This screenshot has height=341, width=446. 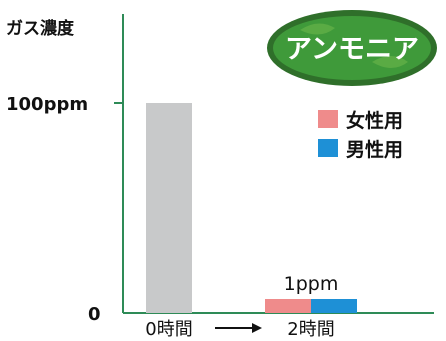 I want to click on badge: アンモニア, so click(x=352, y=48).